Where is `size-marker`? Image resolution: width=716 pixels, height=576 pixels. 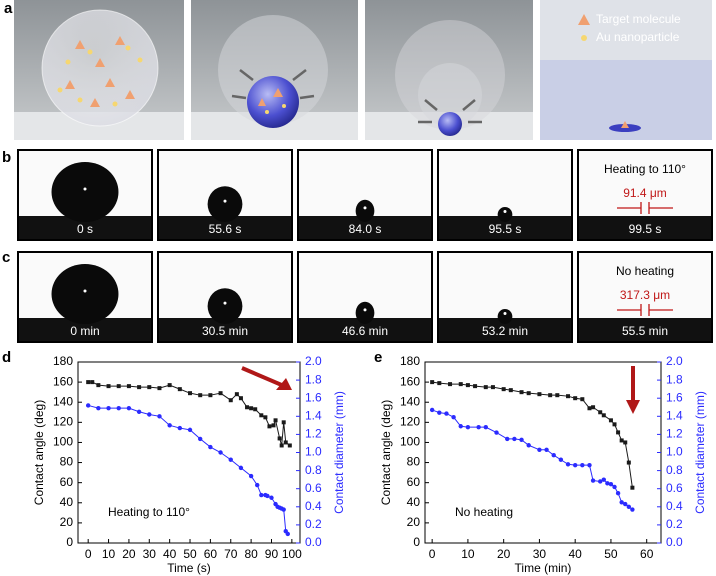
size-marker is located at coordinates (645, 310).